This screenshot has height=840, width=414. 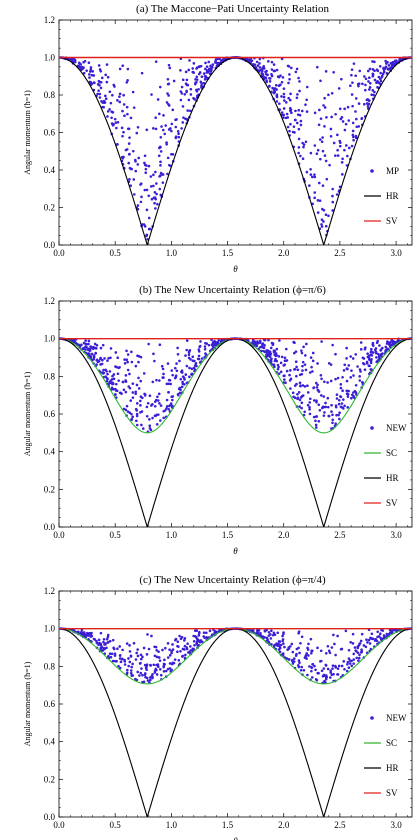 I want to click on legend-label-sc: SC, so click(x=391, y=743).